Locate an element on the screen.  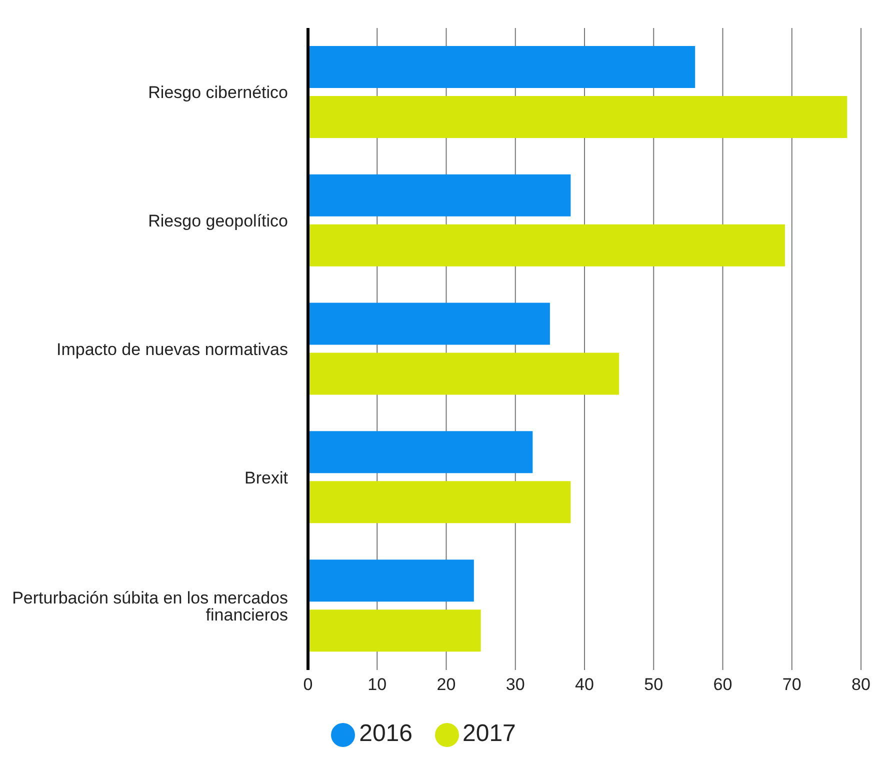
legend-label: 2016 is located at coordinates (385, 733).